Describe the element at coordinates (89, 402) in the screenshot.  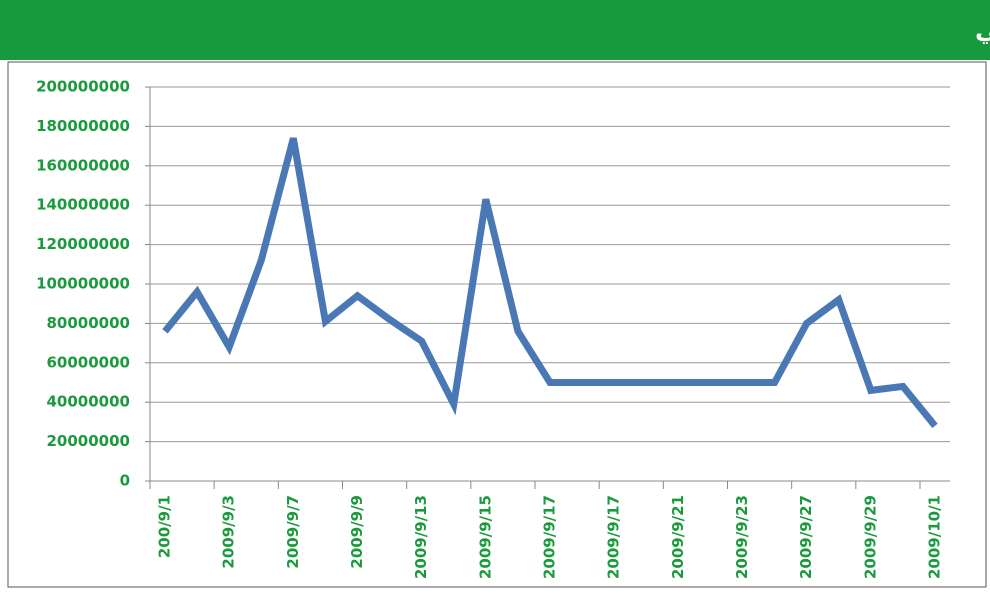
I see `y-tick-label: 40000000` at that location.